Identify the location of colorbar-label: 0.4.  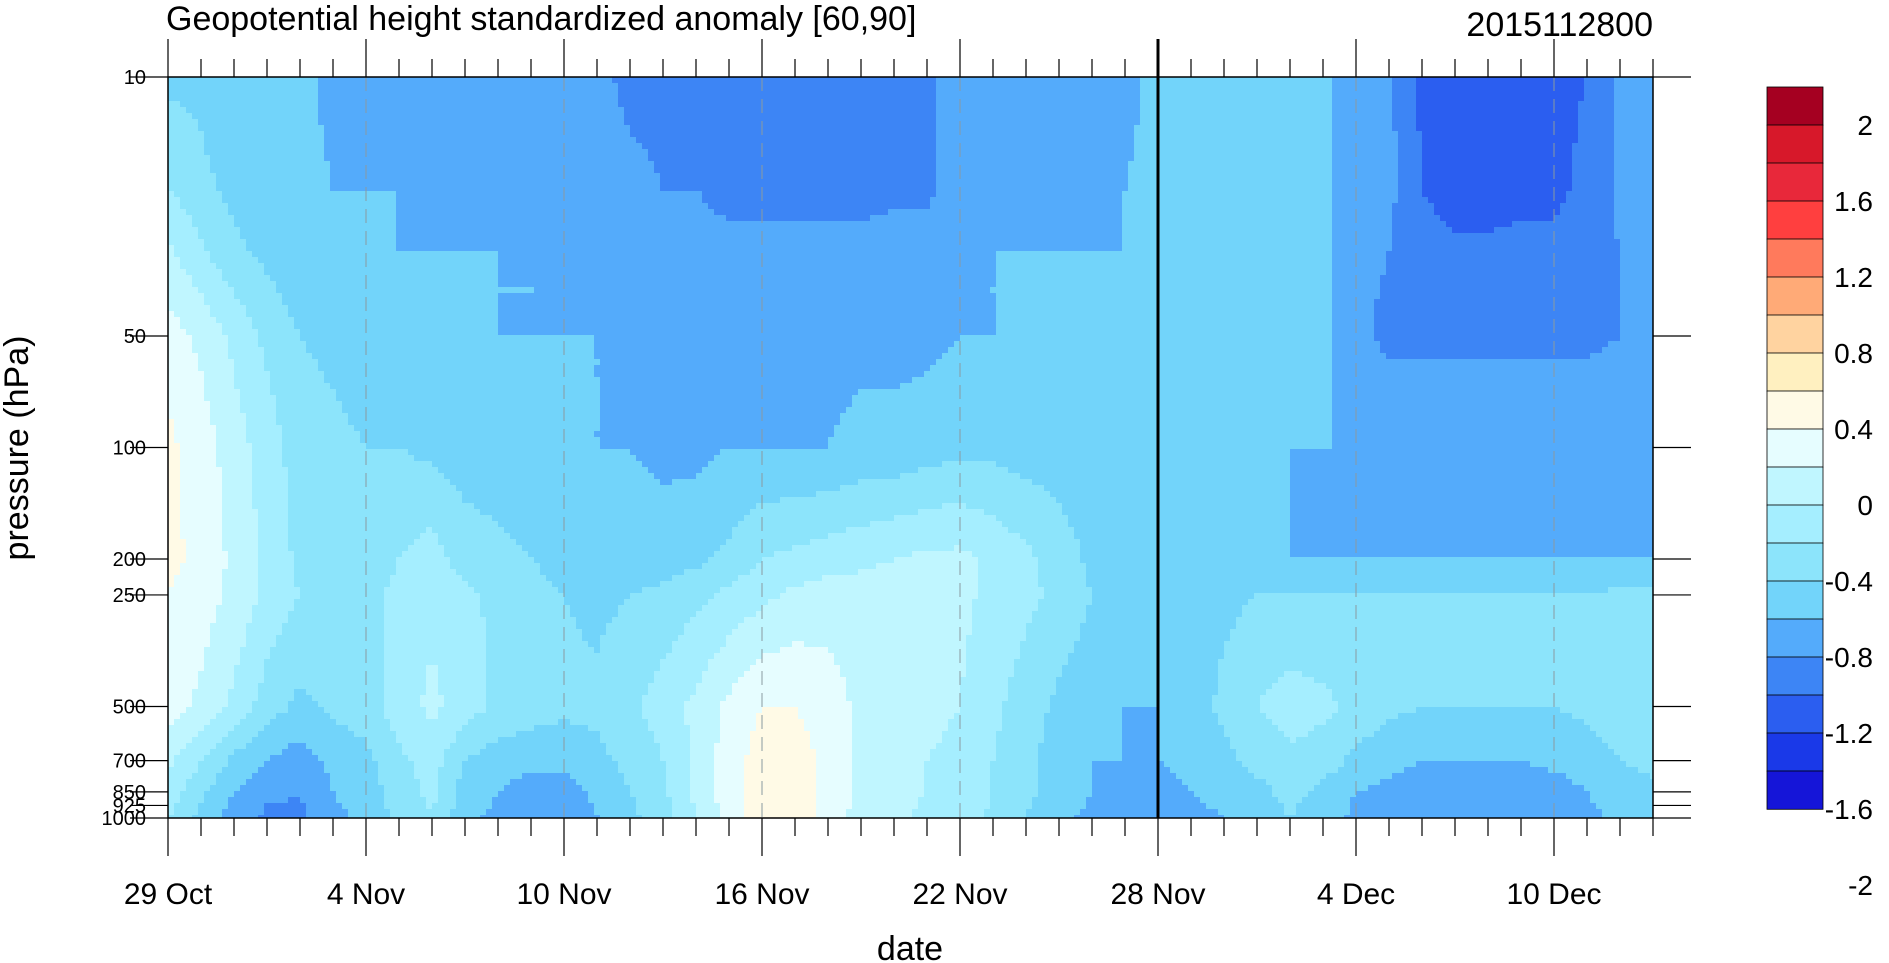
(1853, 429).